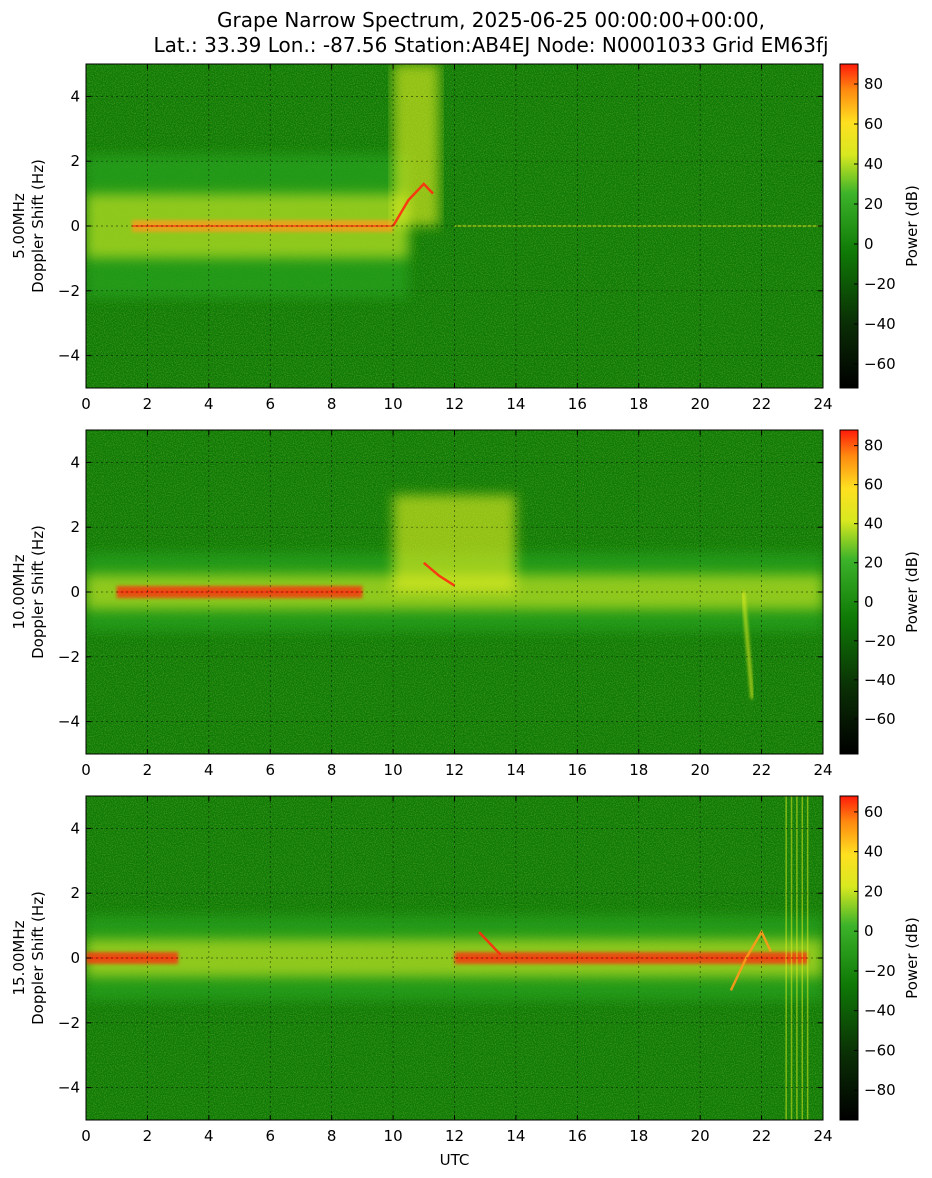 The image size is (932, 1178). I want to click on frequency-label: 5.00MHz, so click(19, 226).